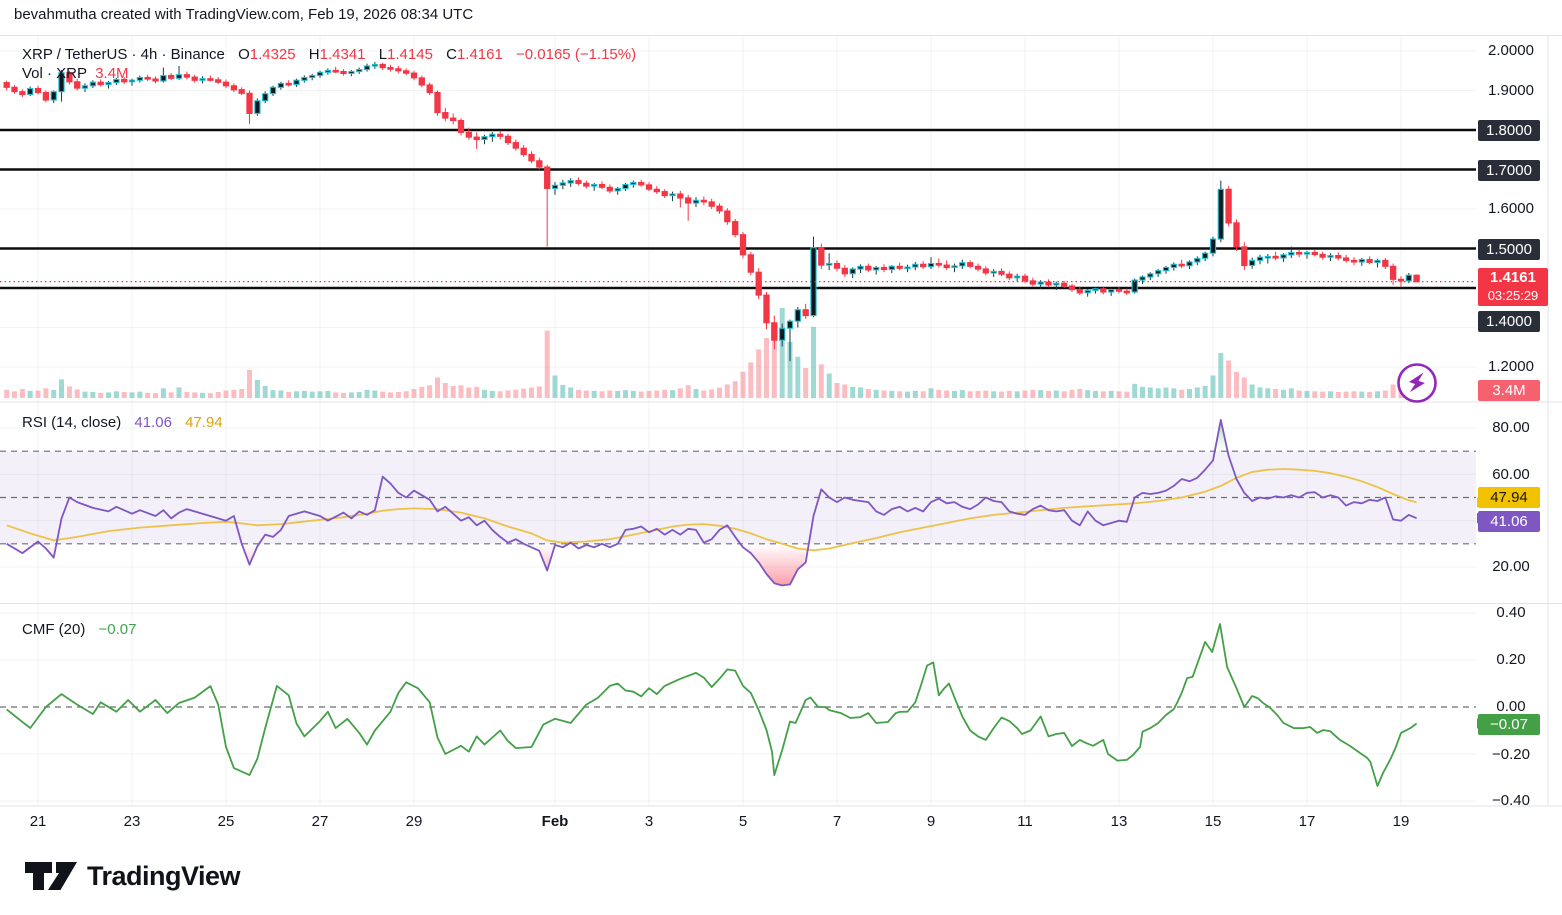 This screenshot has height=915, width=1562. I want to click on price-tick: 2.0000, so click(1511, 50).